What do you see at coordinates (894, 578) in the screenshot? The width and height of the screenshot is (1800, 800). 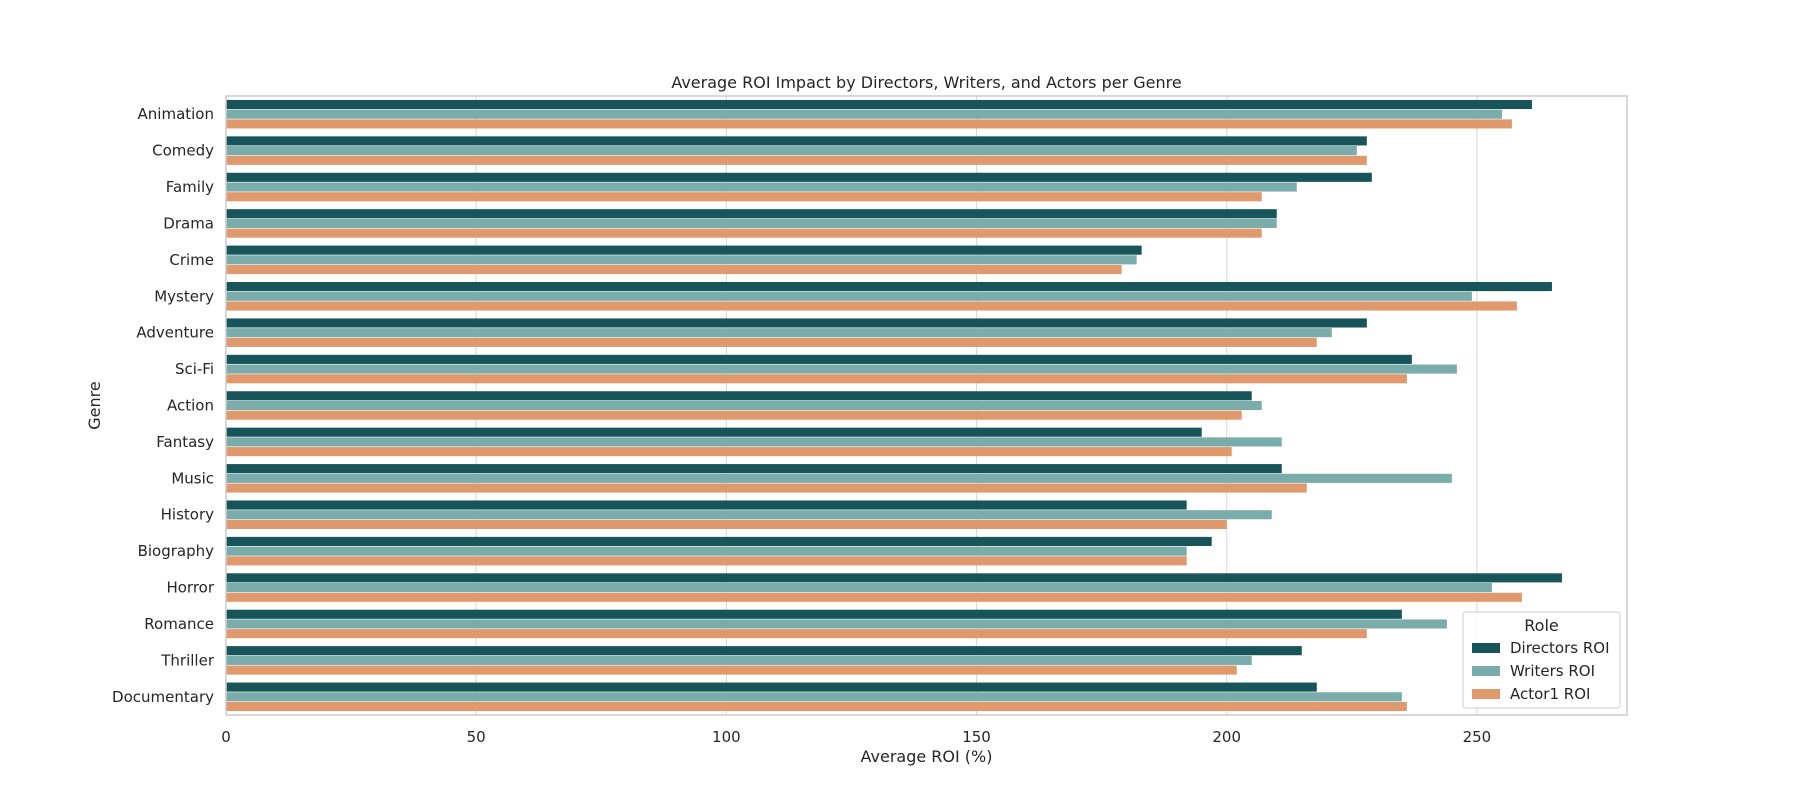 I see `bar-directors-roi-horror` at bounding box center [894, 578].